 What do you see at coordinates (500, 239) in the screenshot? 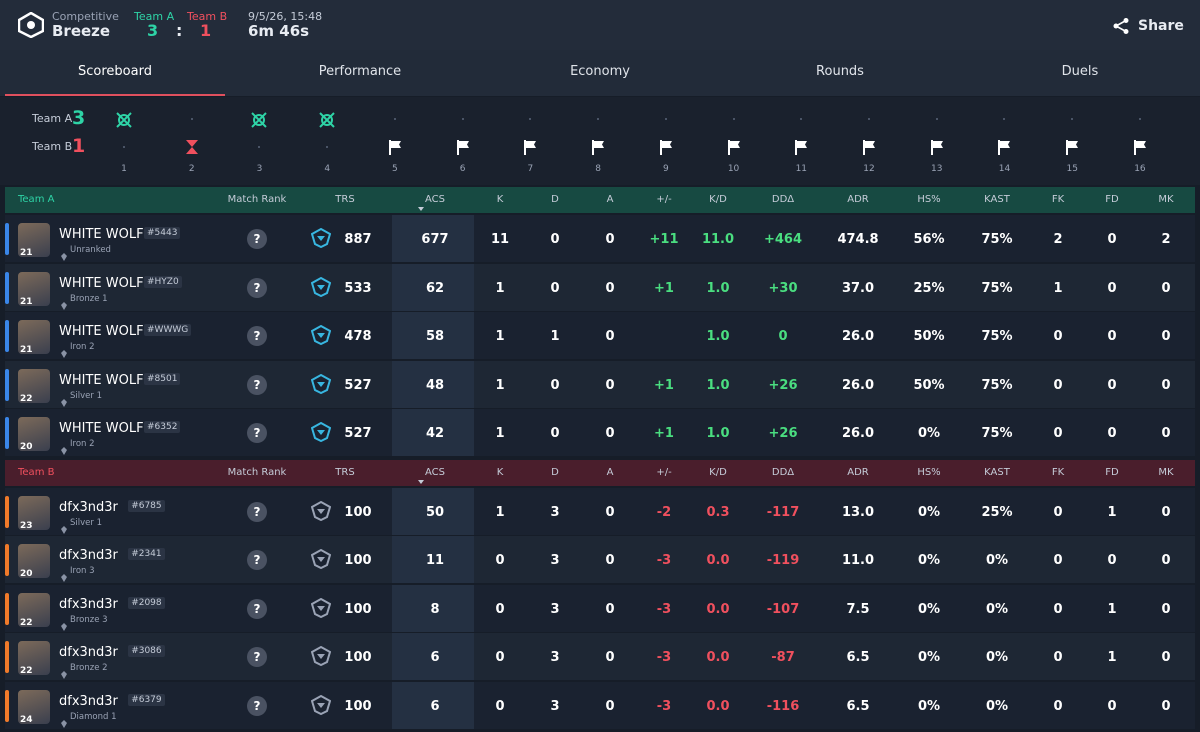
I see `stat-k: 11` at bounding box center [500, 239].